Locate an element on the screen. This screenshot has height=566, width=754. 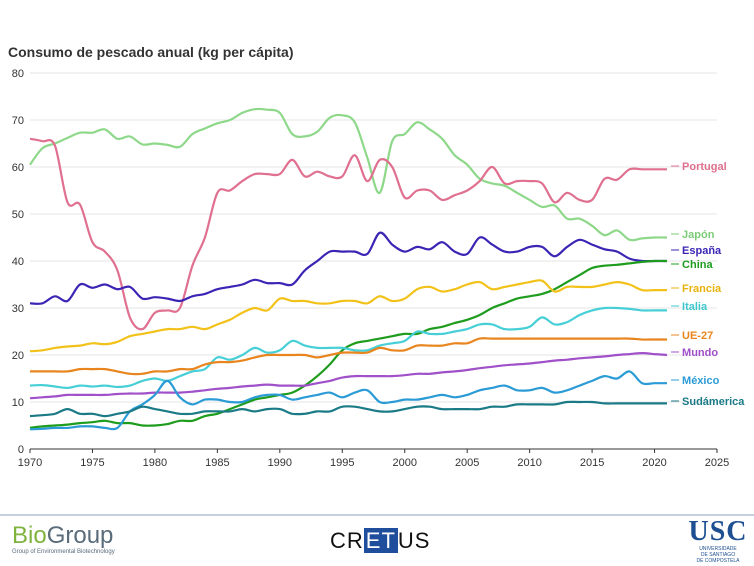
series-line-sudamerica is located at coordinates (348, 409).